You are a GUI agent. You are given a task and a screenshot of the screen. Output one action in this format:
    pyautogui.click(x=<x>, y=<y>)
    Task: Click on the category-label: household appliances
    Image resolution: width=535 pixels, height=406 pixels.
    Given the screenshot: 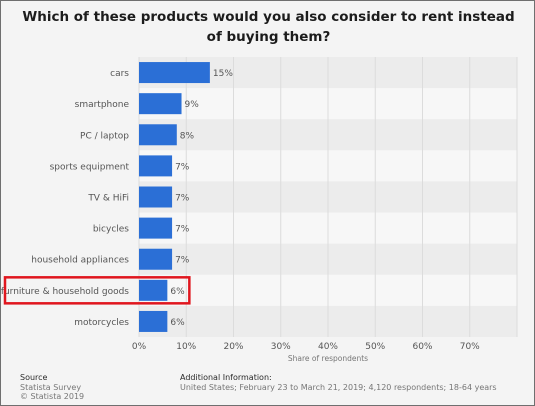 What is the action you would take?
    pyautogui.click(x=80, y=261)
    